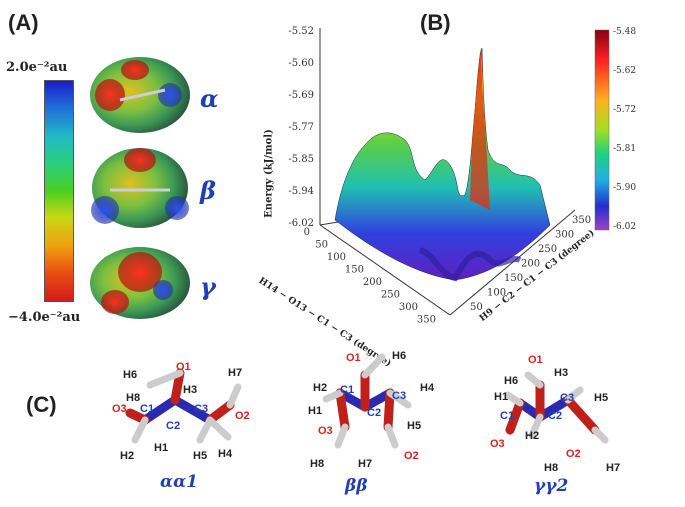 The image size is (685, 507). What do you see at coordinates (414, 426) in the screenshot?
I see `c2-atom-h5: H5` at bounding box center [414, 426].